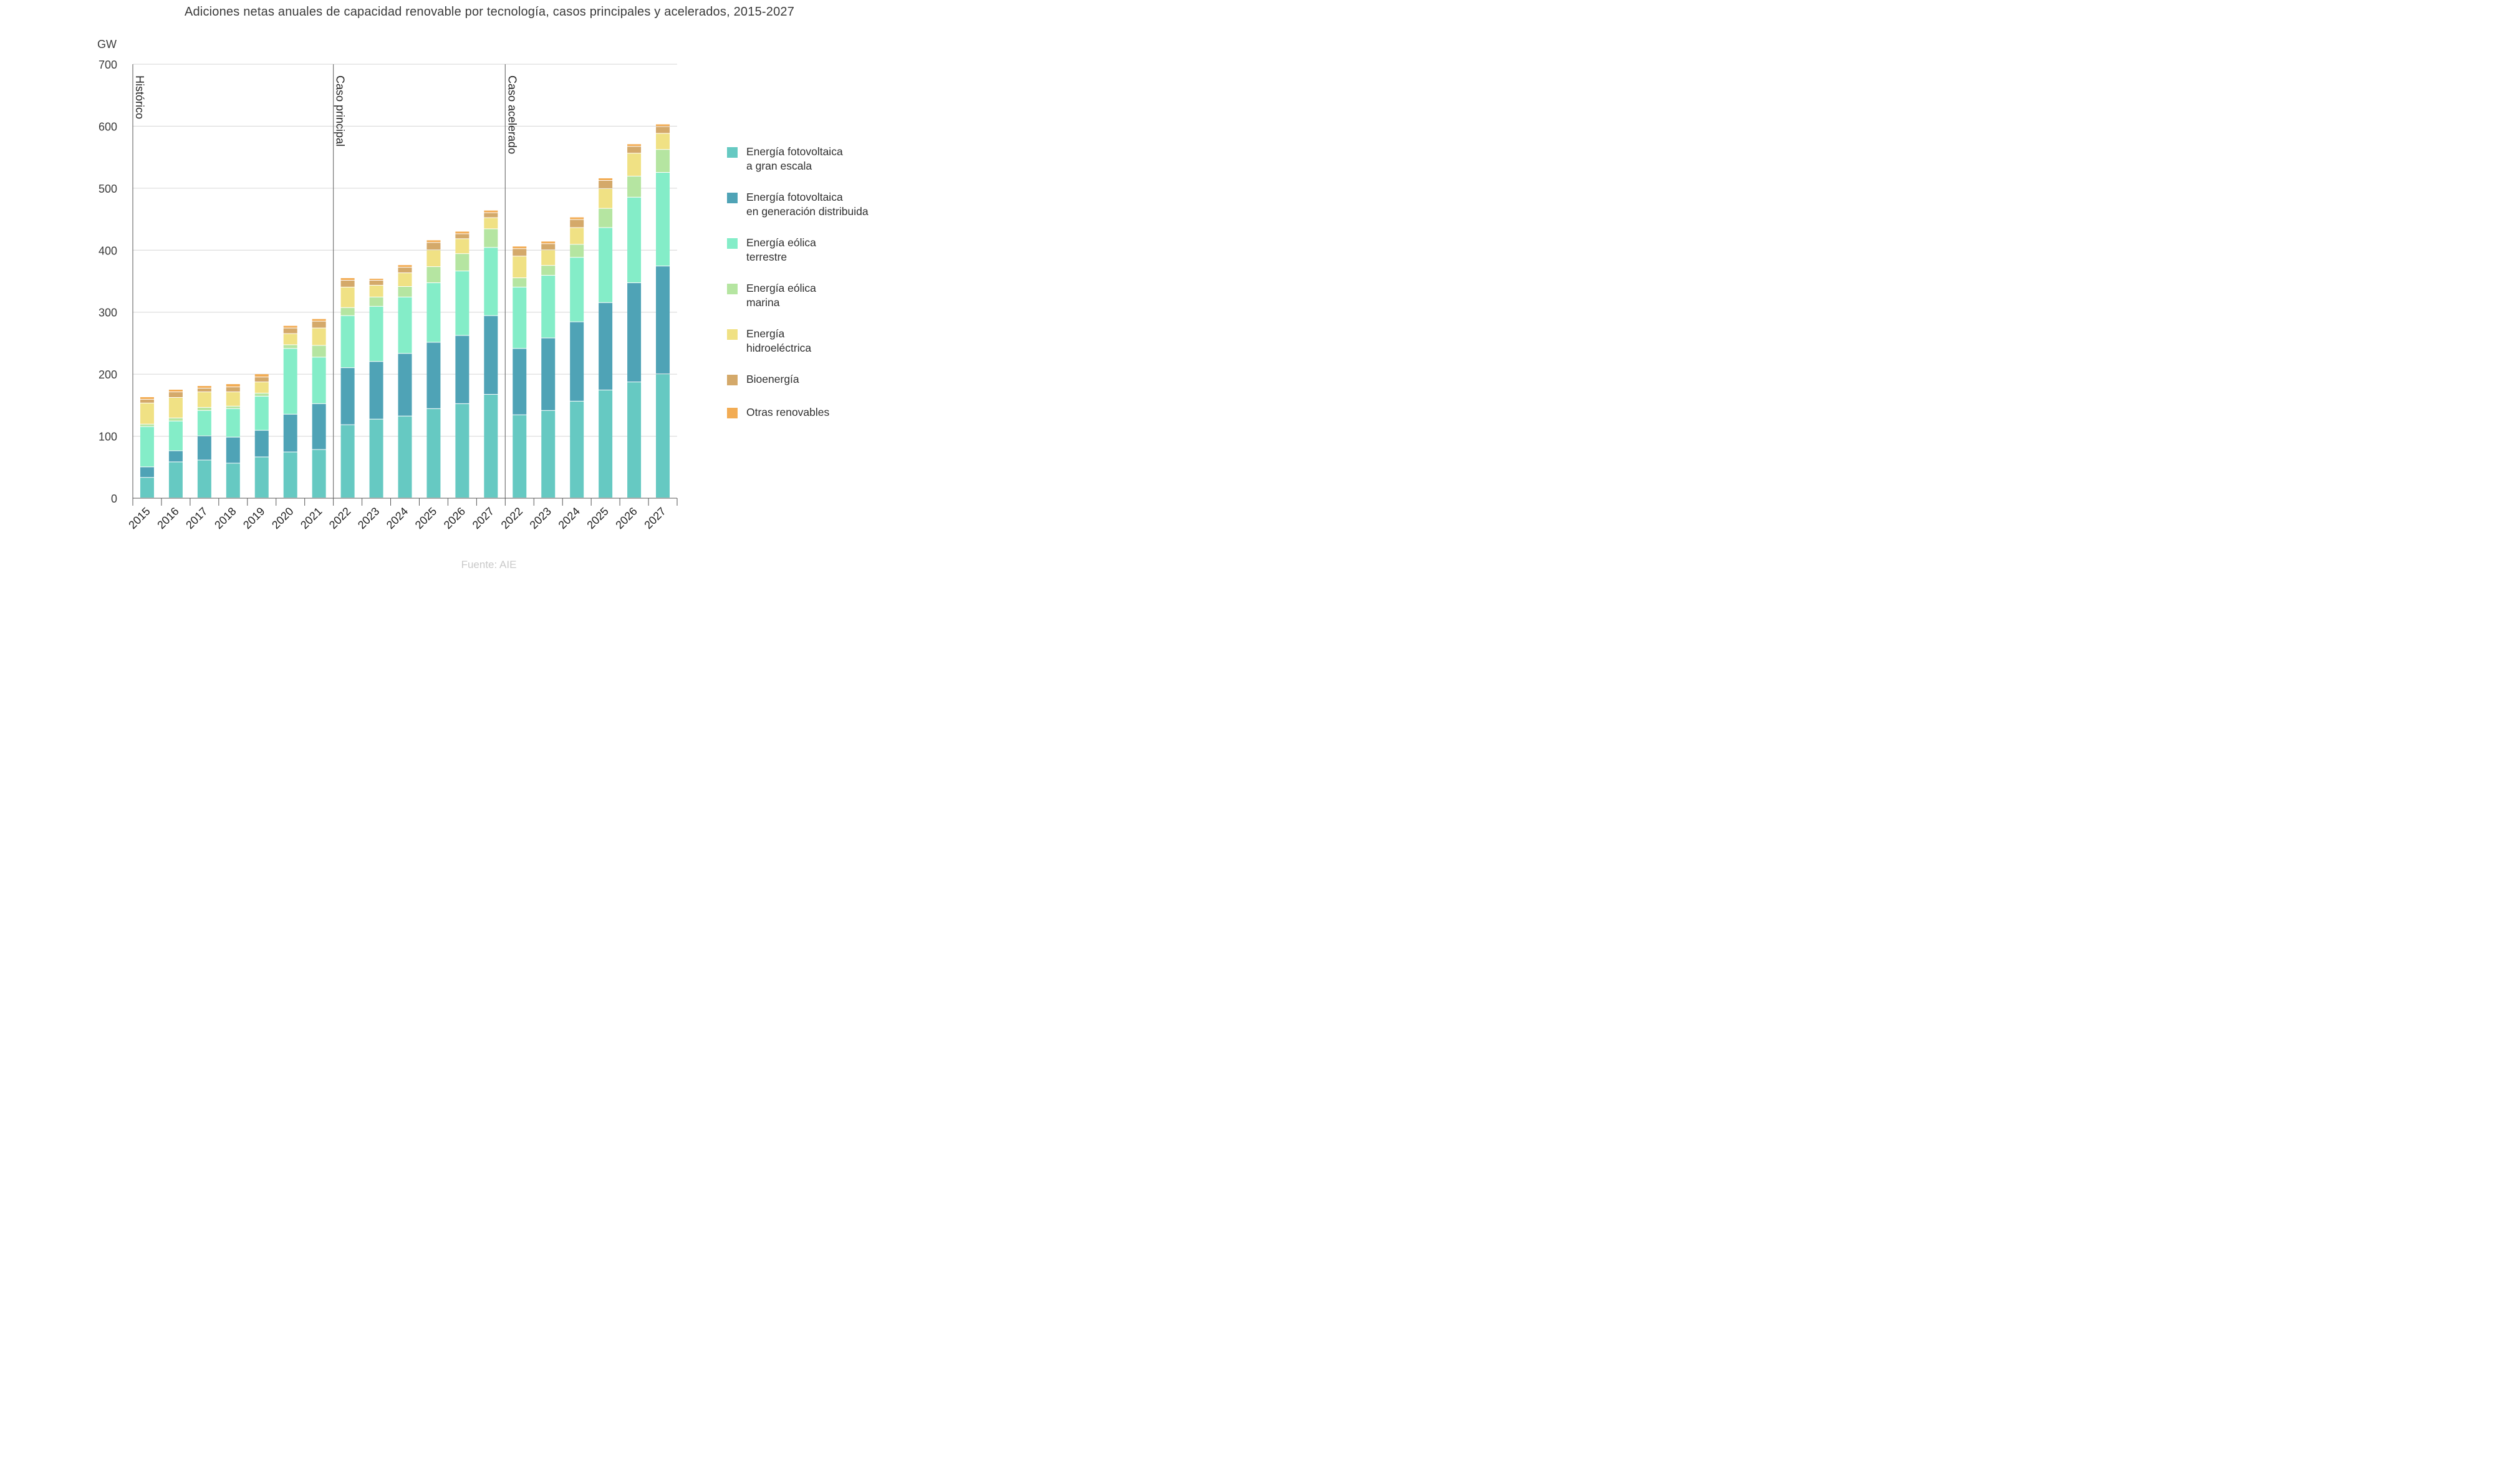  What do you see at coordinates (827, 341) in the screenshot?
I see `legend-item: Energía hidroeléctrica` at bounding box center [827, 341].